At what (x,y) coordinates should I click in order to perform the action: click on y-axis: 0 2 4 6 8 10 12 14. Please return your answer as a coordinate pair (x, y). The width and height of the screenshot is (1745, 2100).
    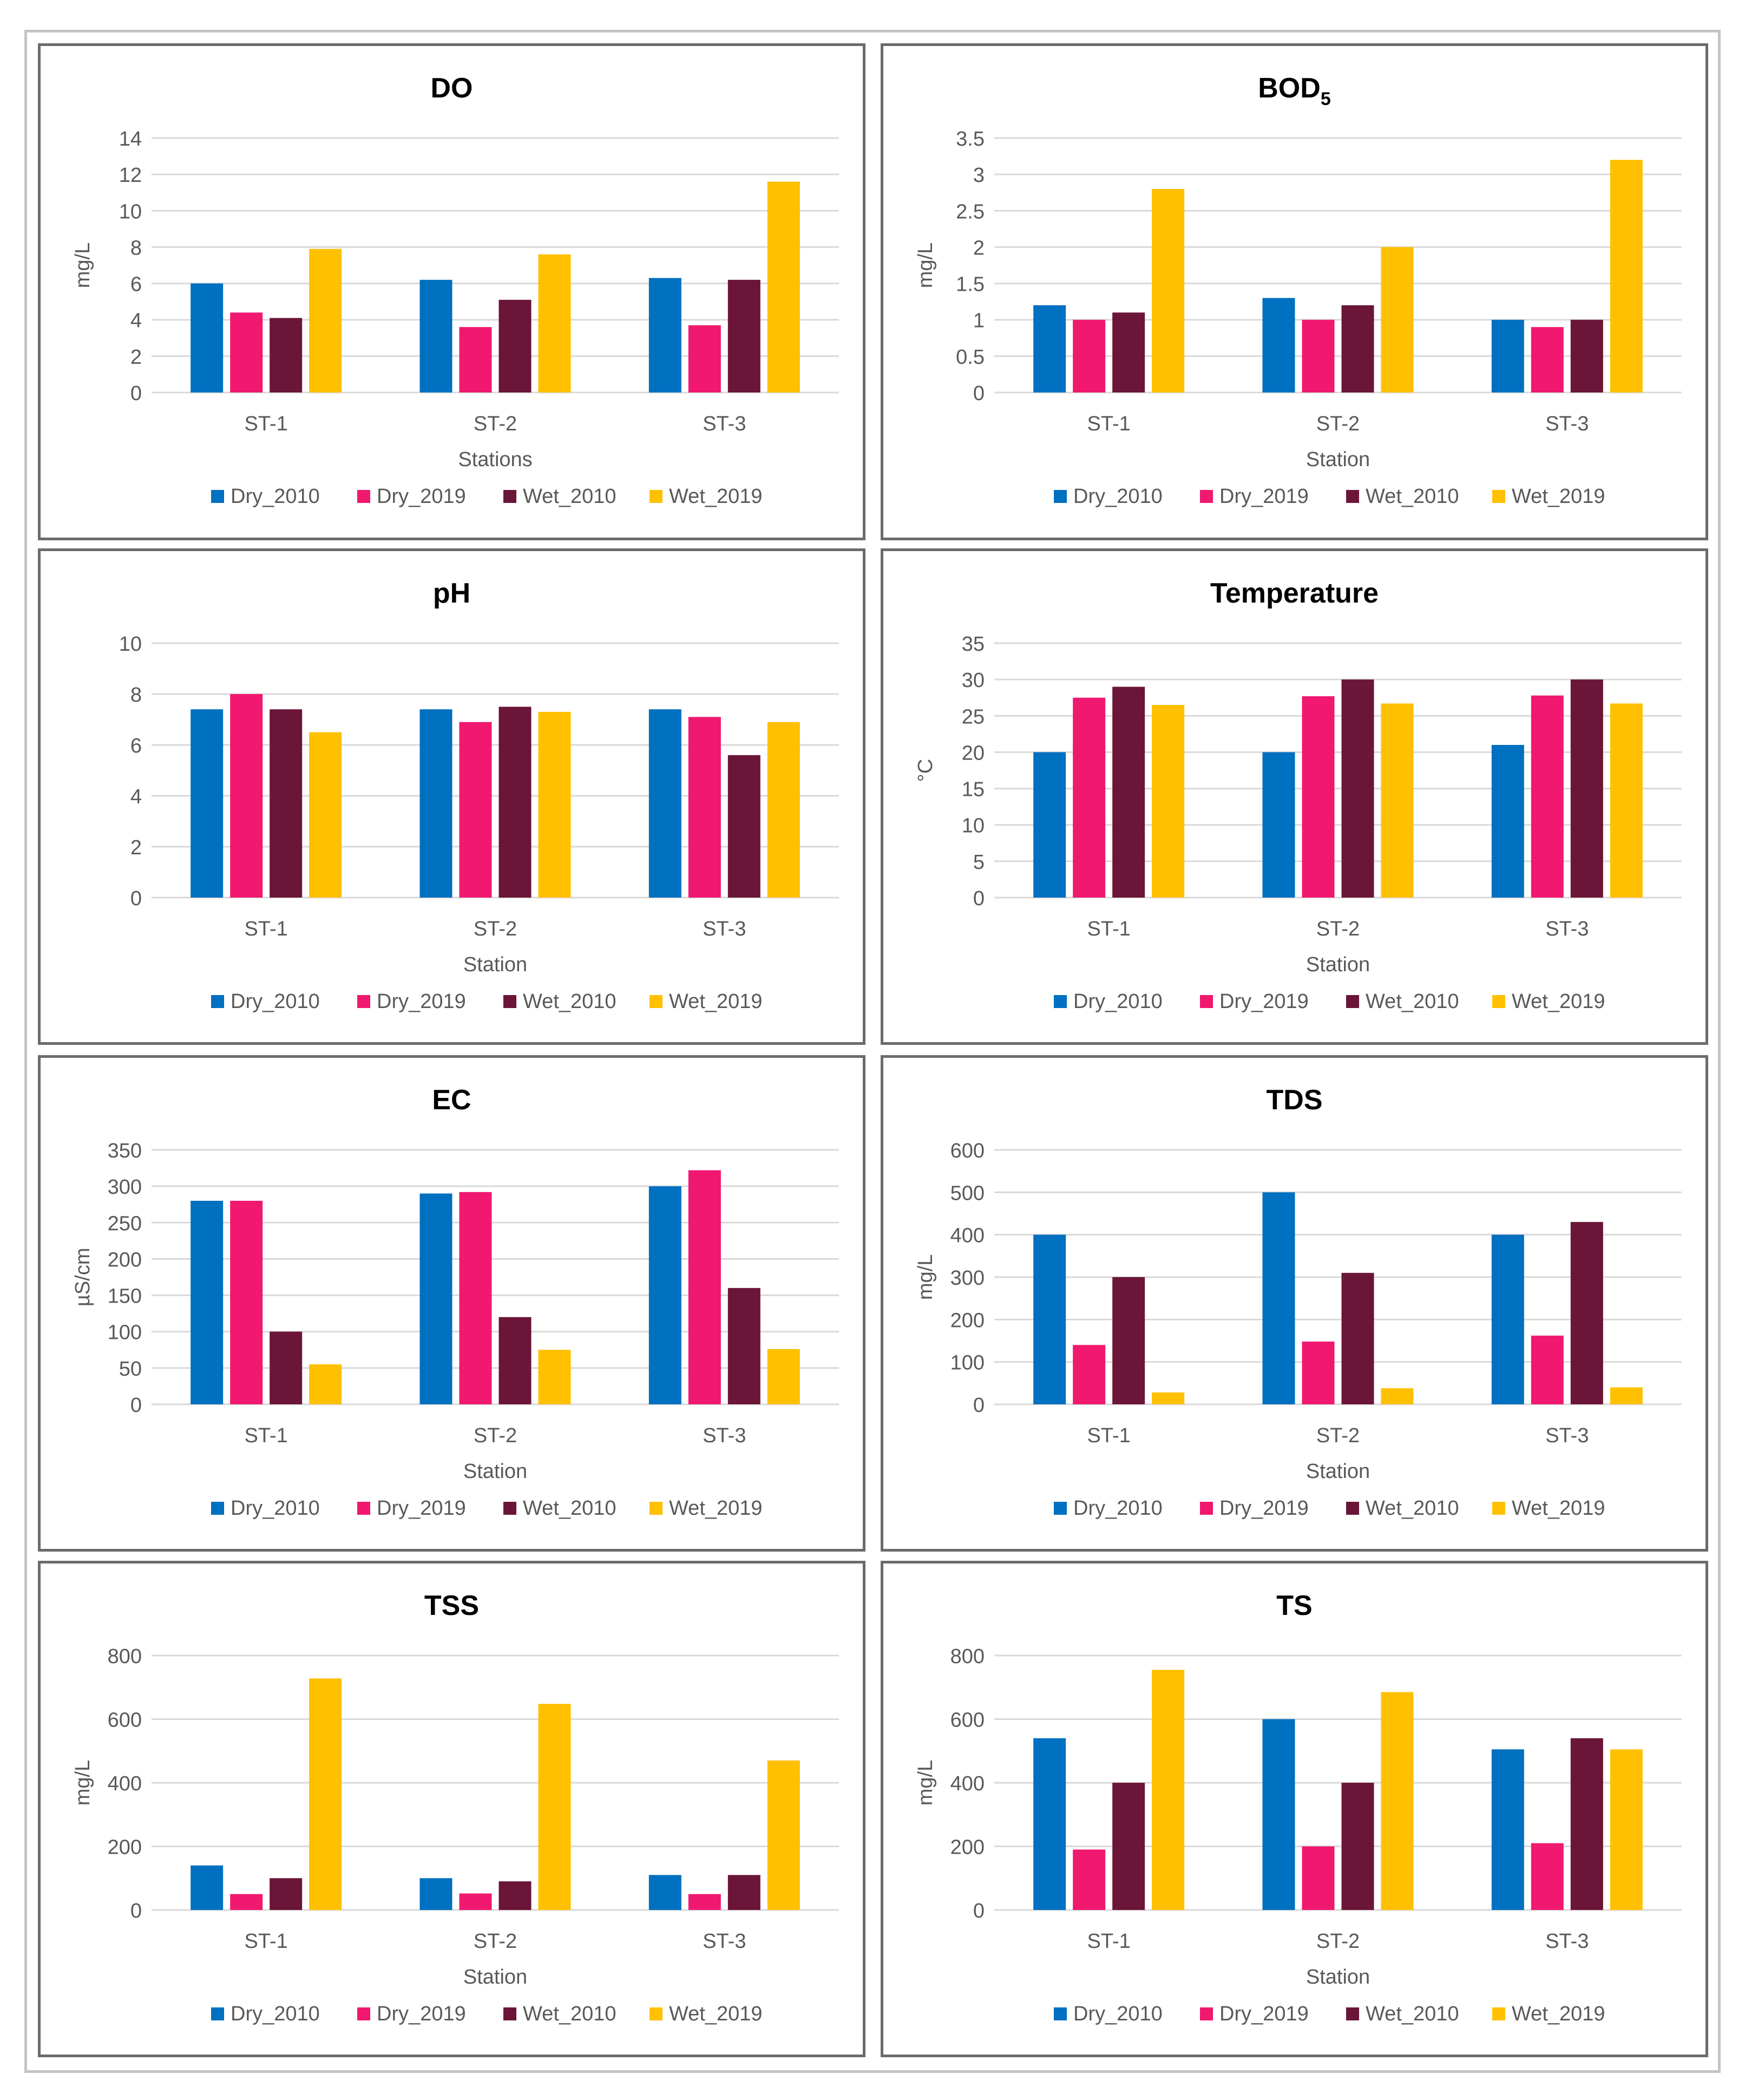
    Looking at the image, I should click on (479, 266).